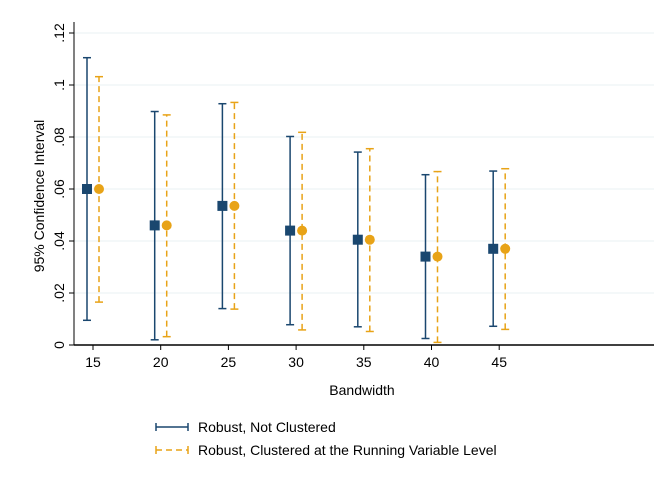  I want to click on legend-item-not-clustered: Robust, Not Clustered, so click(245, 427).